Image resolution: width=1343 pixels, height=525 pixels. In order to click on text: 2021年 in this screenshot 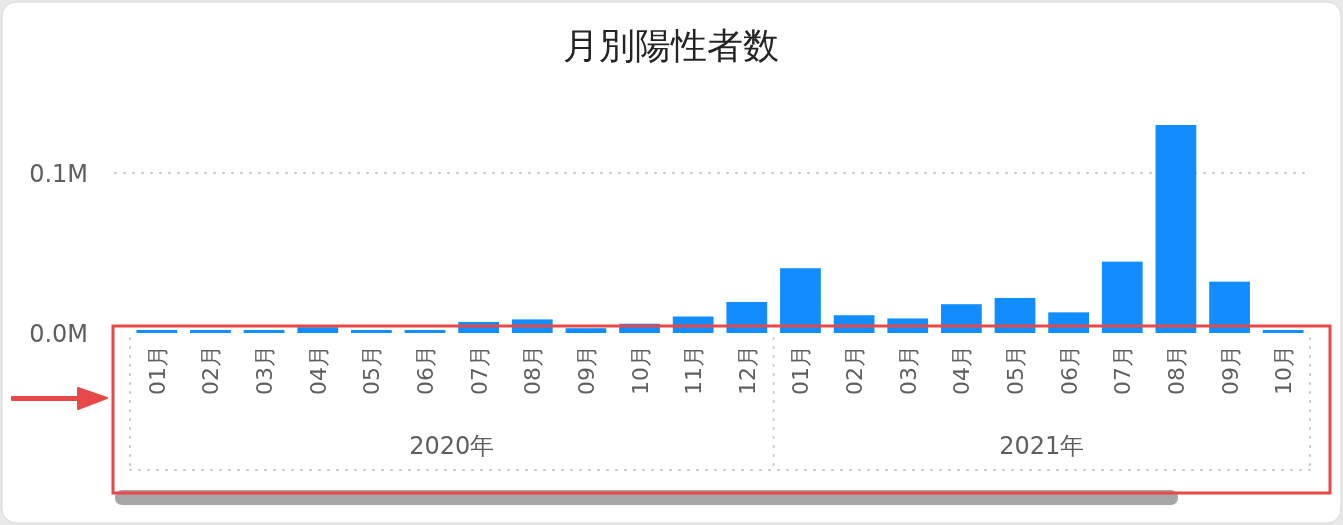, I will do `click(1042, 446)`.